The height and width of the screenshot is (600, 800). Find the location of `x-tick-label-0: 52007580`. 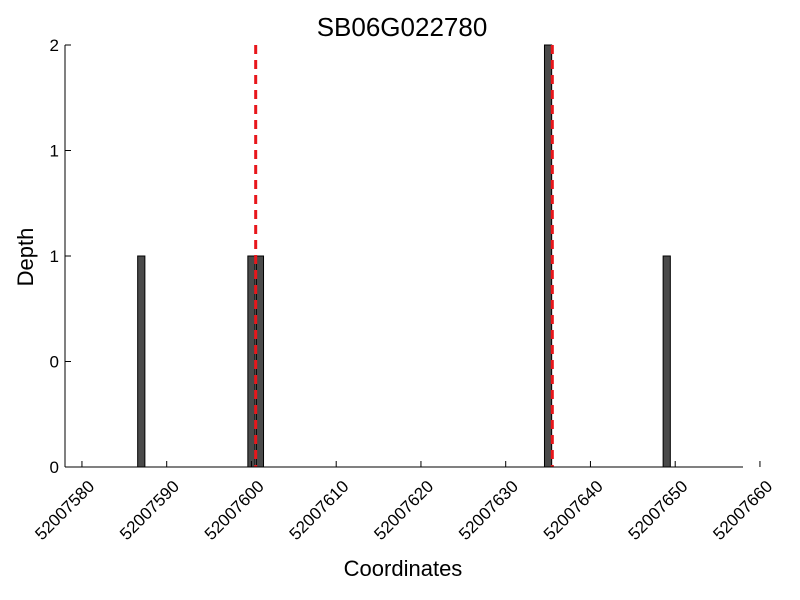

x-tick-label-0: 52007580 is located at coordinates (64, 510).